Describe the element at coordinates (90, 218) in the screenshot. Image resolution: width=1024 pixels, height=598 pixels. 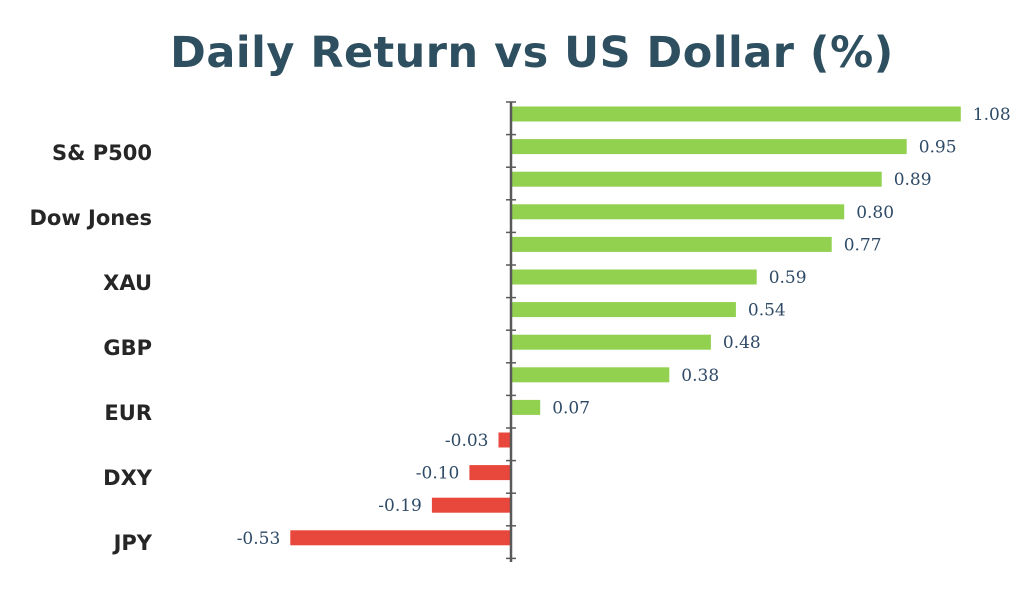
I see `category-label: Dow Jones` at that location.